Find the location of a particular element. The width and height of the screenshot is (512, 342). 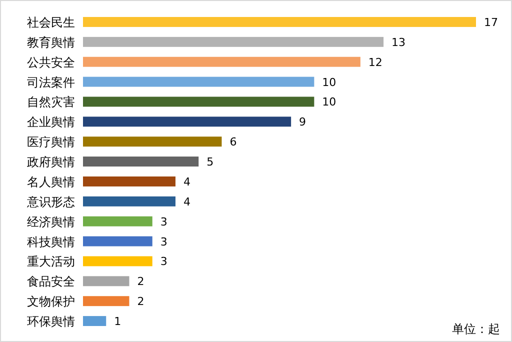

category-label: 公共安全 is located at coordinates (51, 62).